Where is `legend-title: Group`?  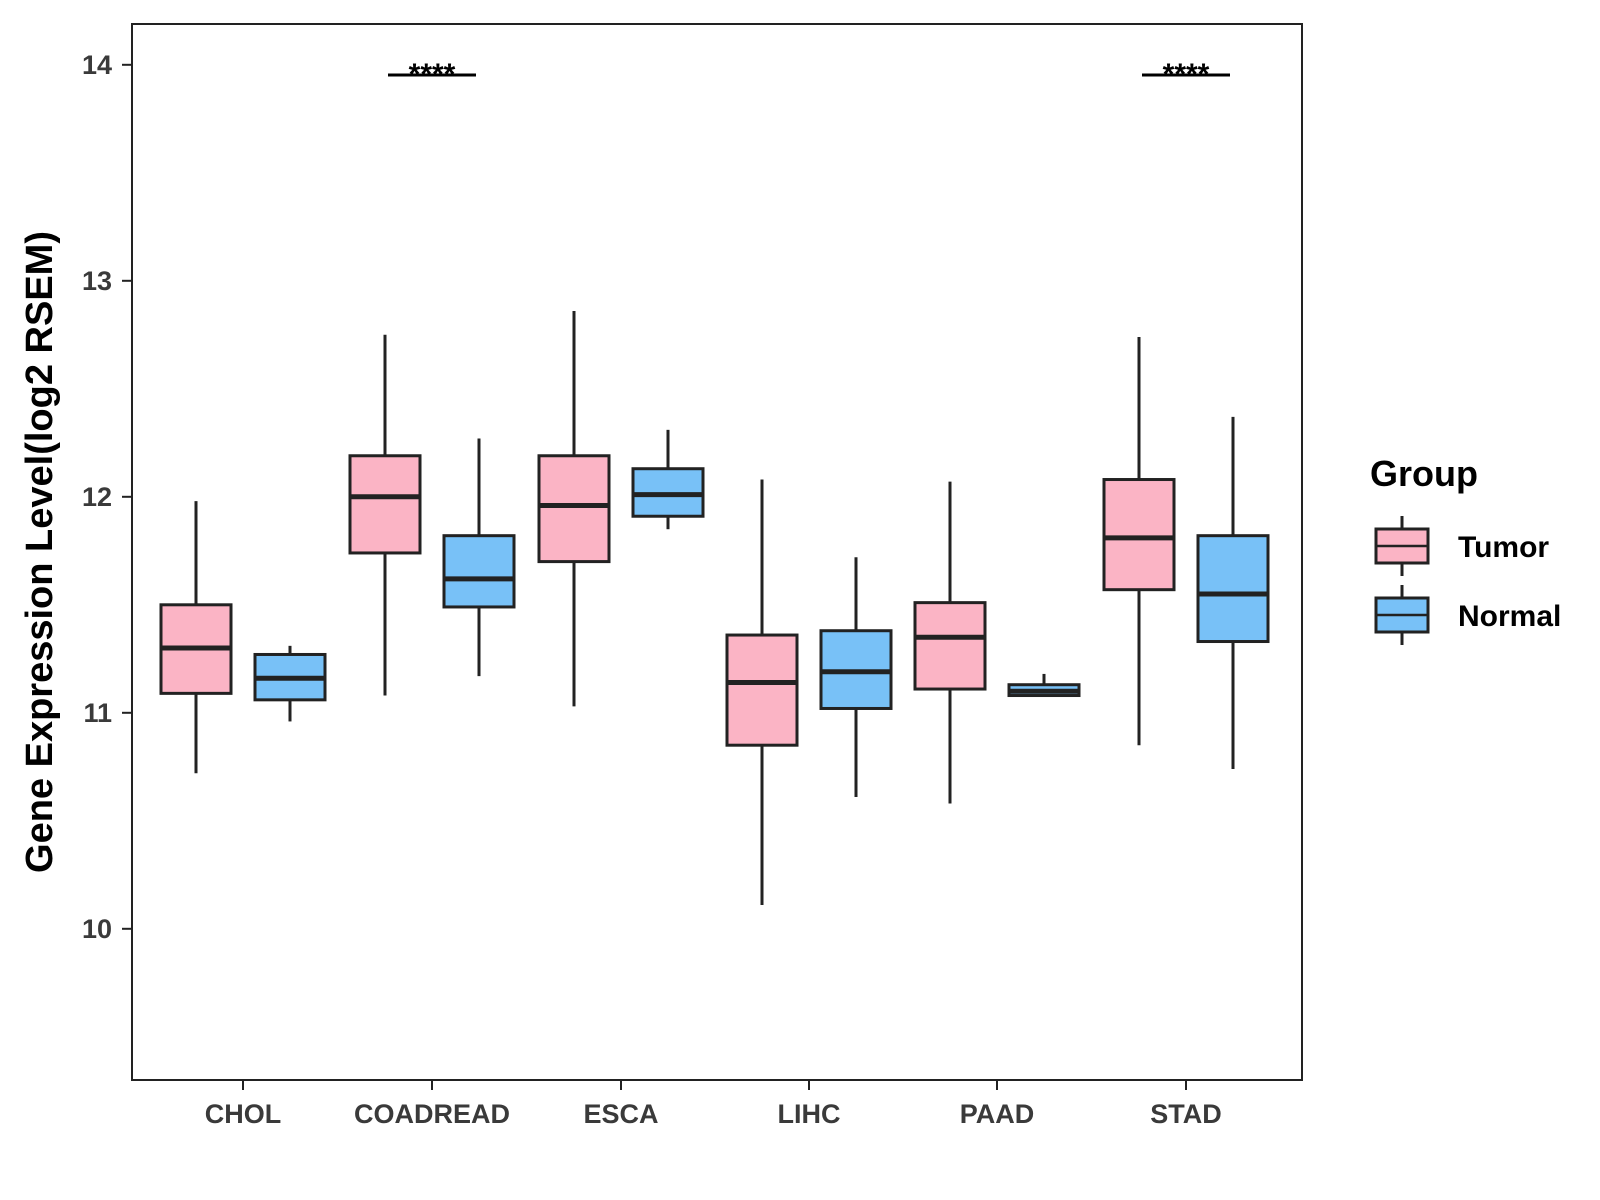 legend-title: Group is located at coordinates (1424, 473).